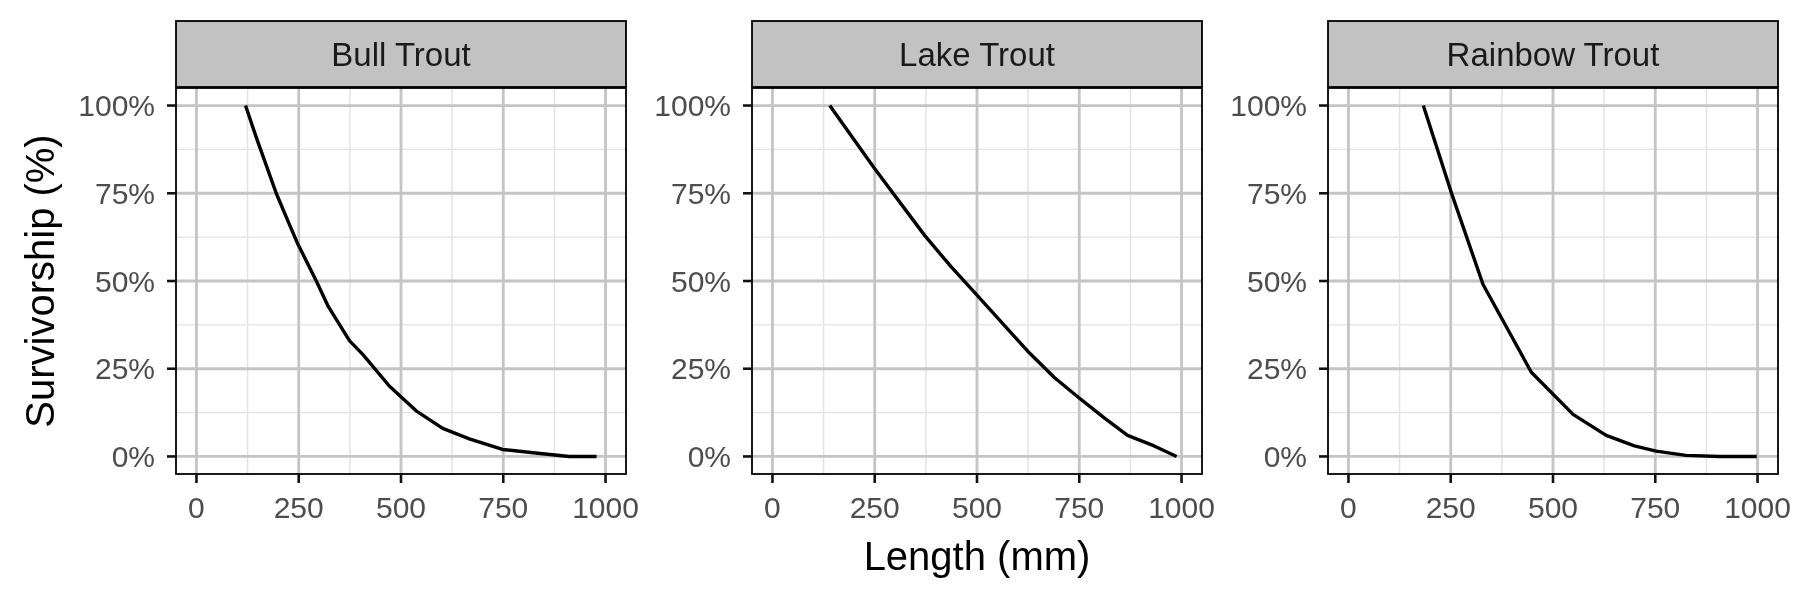  Describe the element at coordinates (977, 556) in the screenshot. I see `x-axis-title: Length (mm)` at that location.